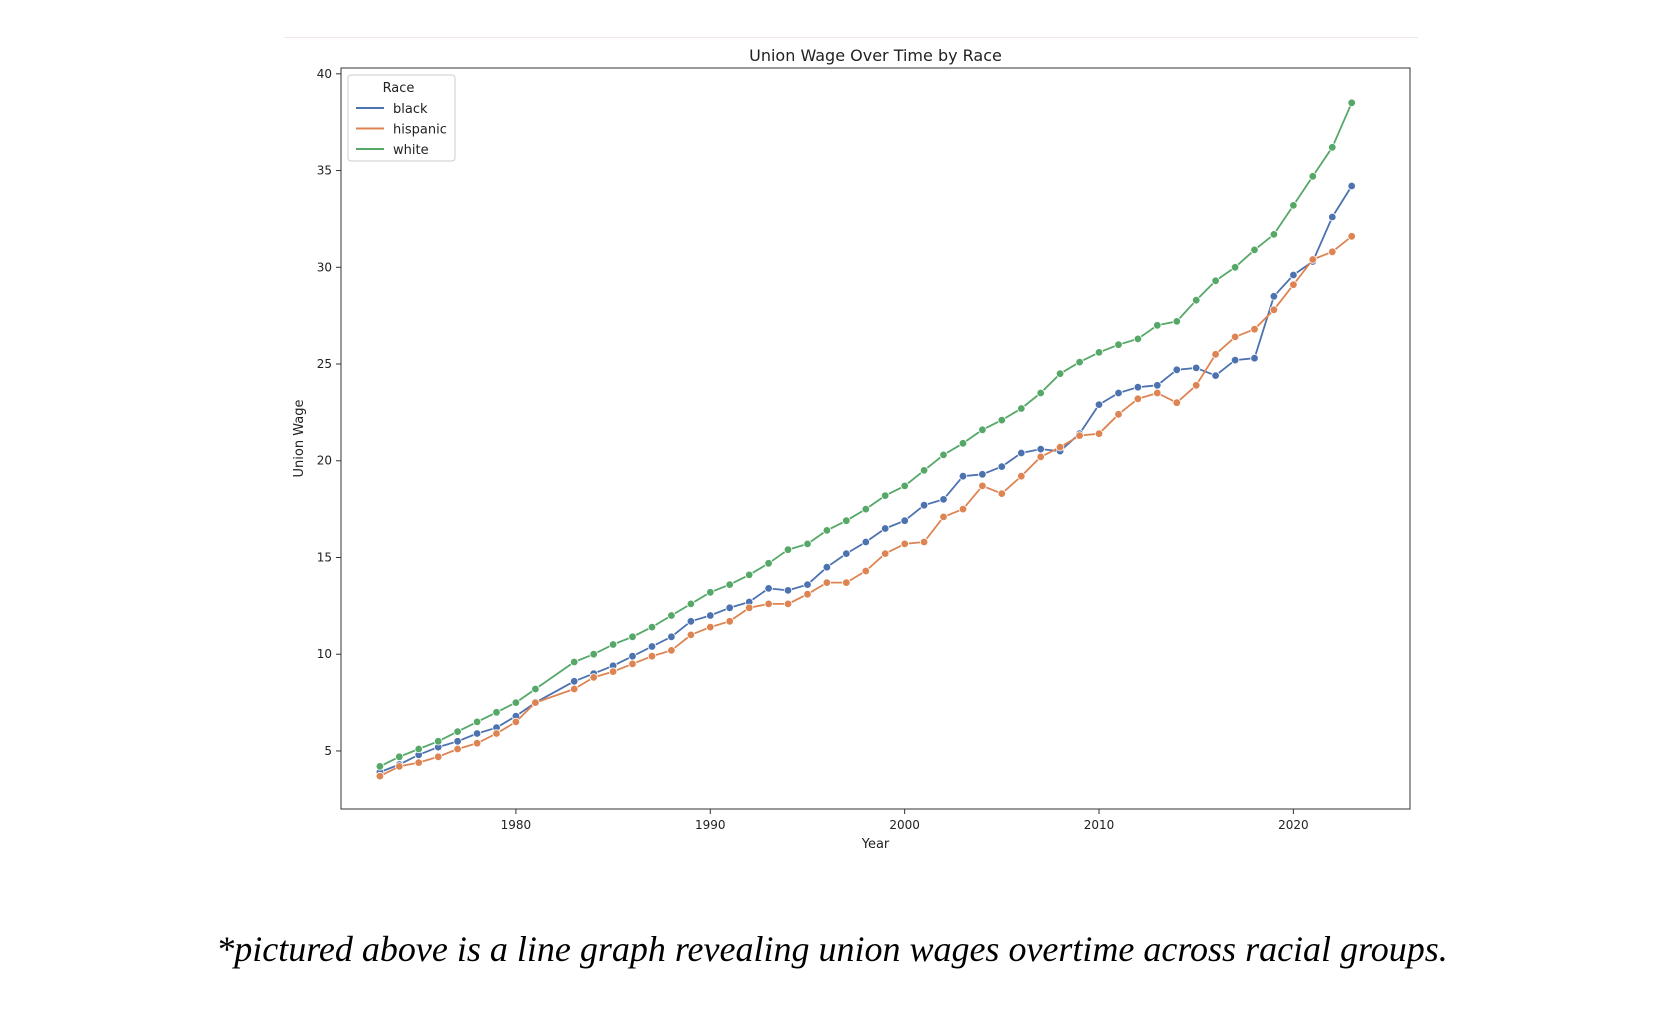  I want to click on data-point-white-1990, so click(710, 592).